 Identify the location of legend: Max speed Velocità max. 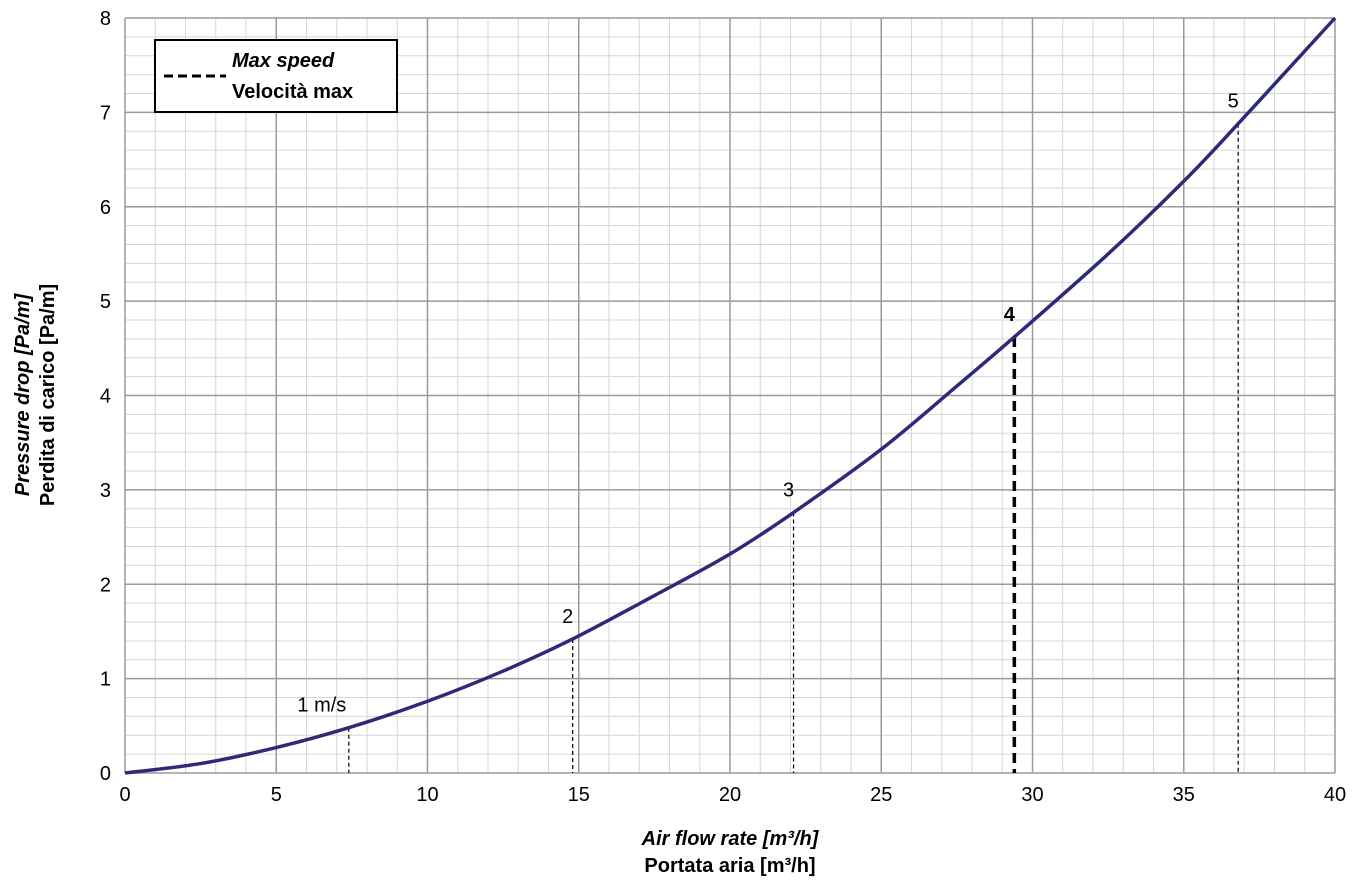
(276, 76).